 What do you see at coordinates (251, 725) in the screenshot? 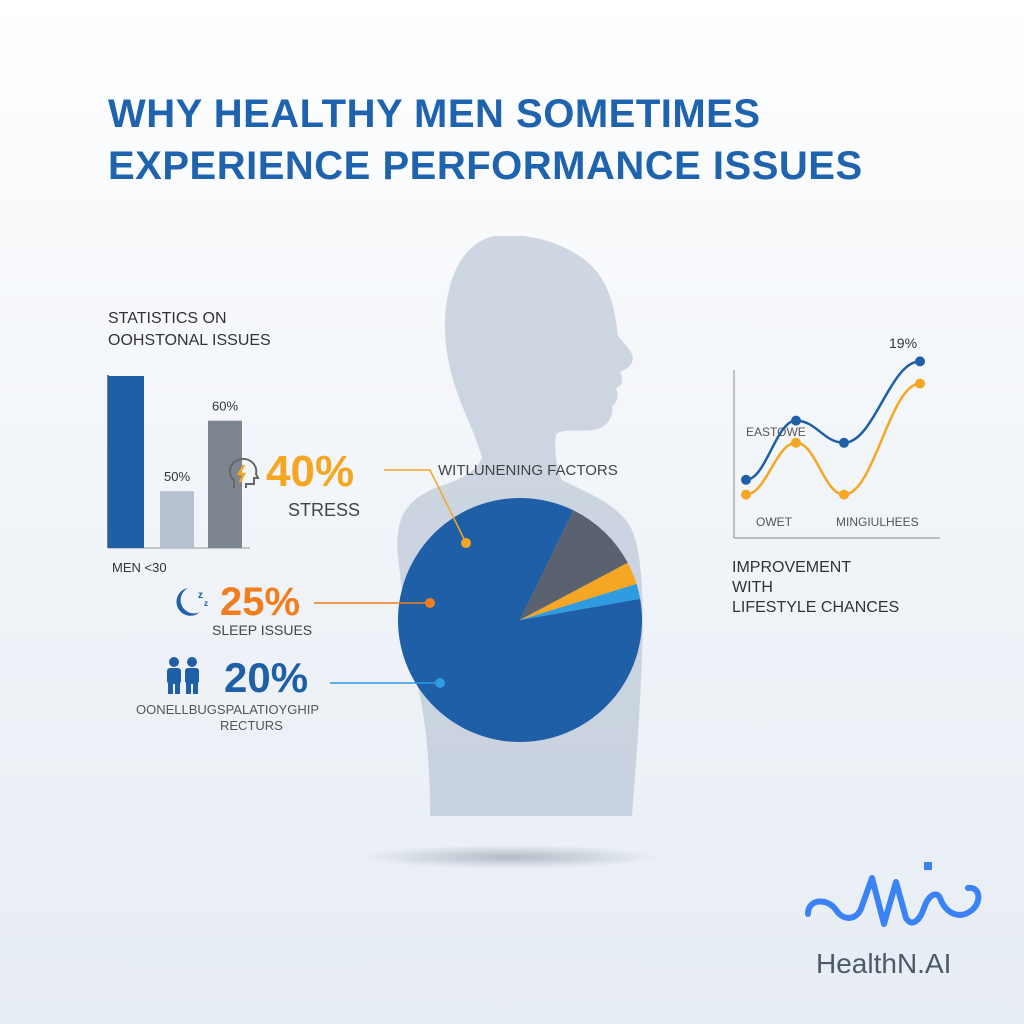
I see `relationship-label-line-2: RECTURS` at bounding box center [251, 725].